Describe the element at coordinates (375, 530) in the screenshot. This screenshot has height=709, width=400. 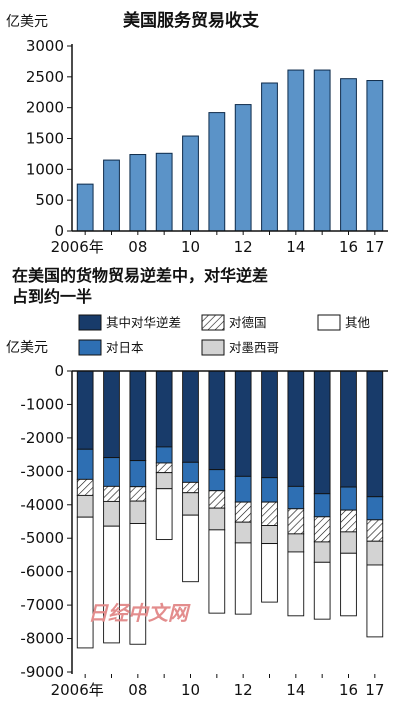
I see `bottom-bar-germany-2017` at that location.